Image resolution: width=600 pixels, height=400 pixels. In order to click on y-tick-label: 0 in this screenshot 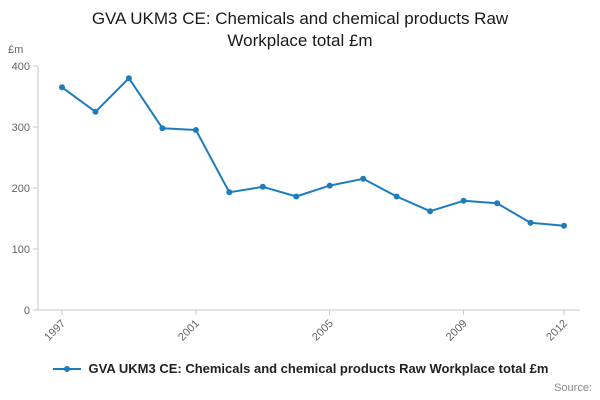, I will do `click(27, 311)`.